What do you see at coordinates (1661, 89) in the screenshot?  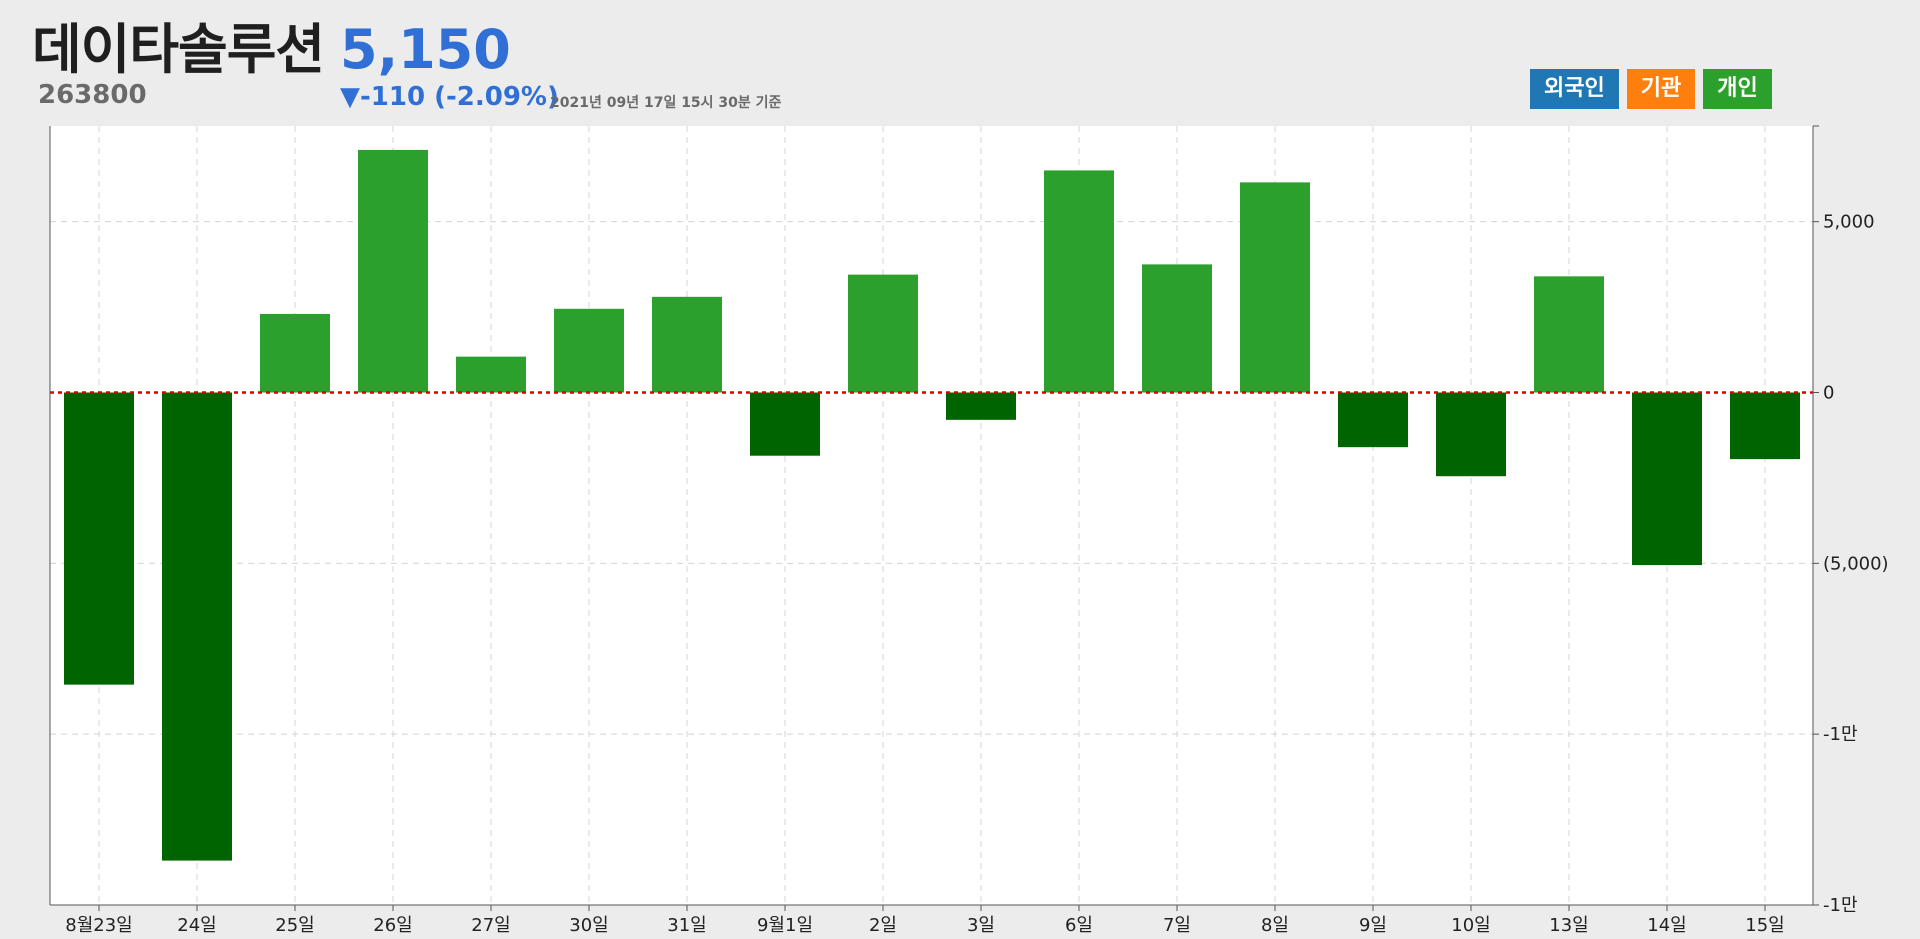 I see `legend-institution-button: 기관` at bounding box center [1661, 89].